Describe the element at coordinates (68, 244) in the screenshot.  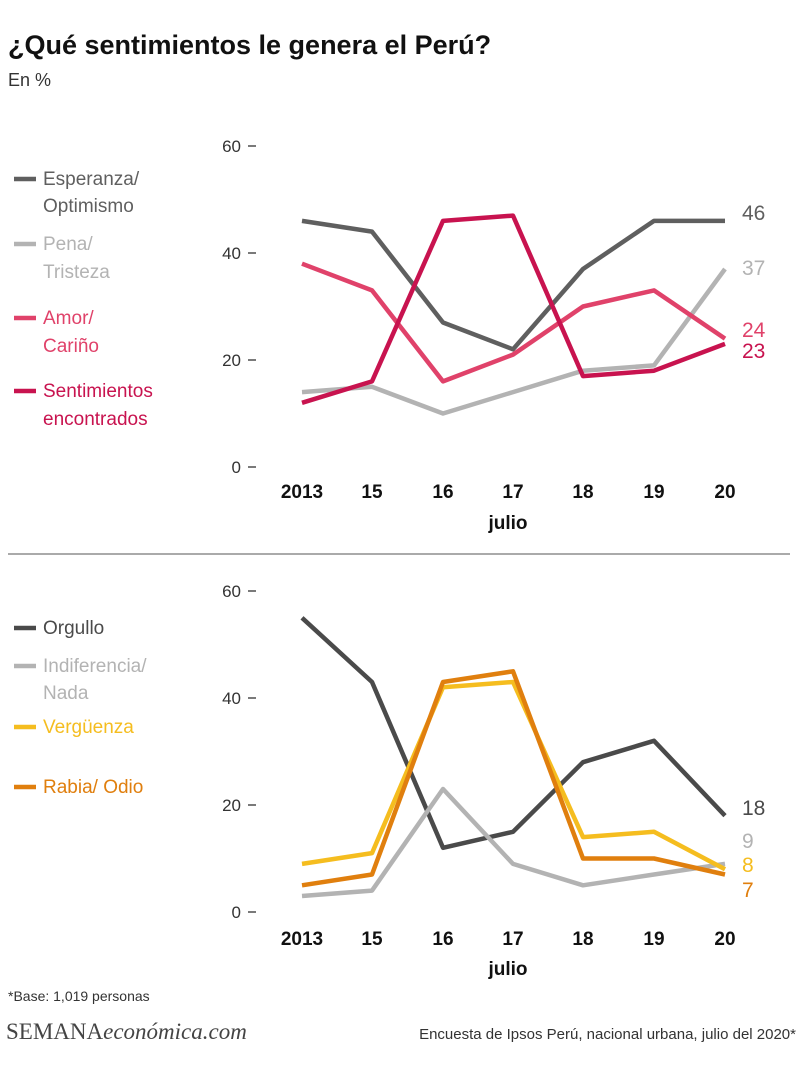
I see `p0-legend-label-1-0: Pena/` at that location.